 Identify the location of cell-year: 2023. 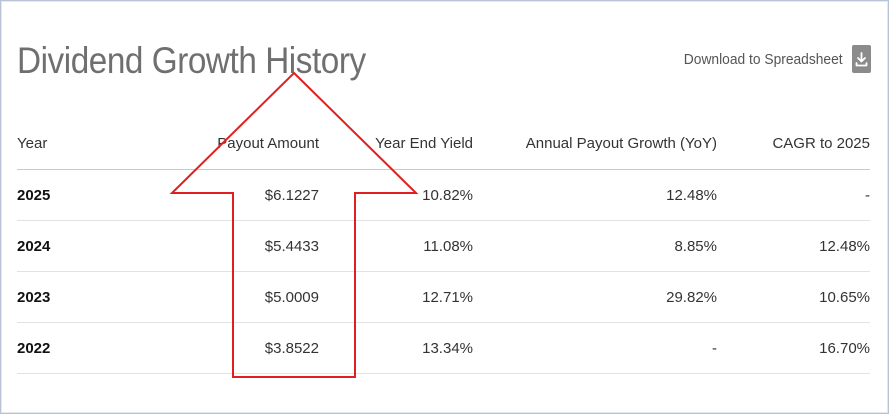
(67, 297).